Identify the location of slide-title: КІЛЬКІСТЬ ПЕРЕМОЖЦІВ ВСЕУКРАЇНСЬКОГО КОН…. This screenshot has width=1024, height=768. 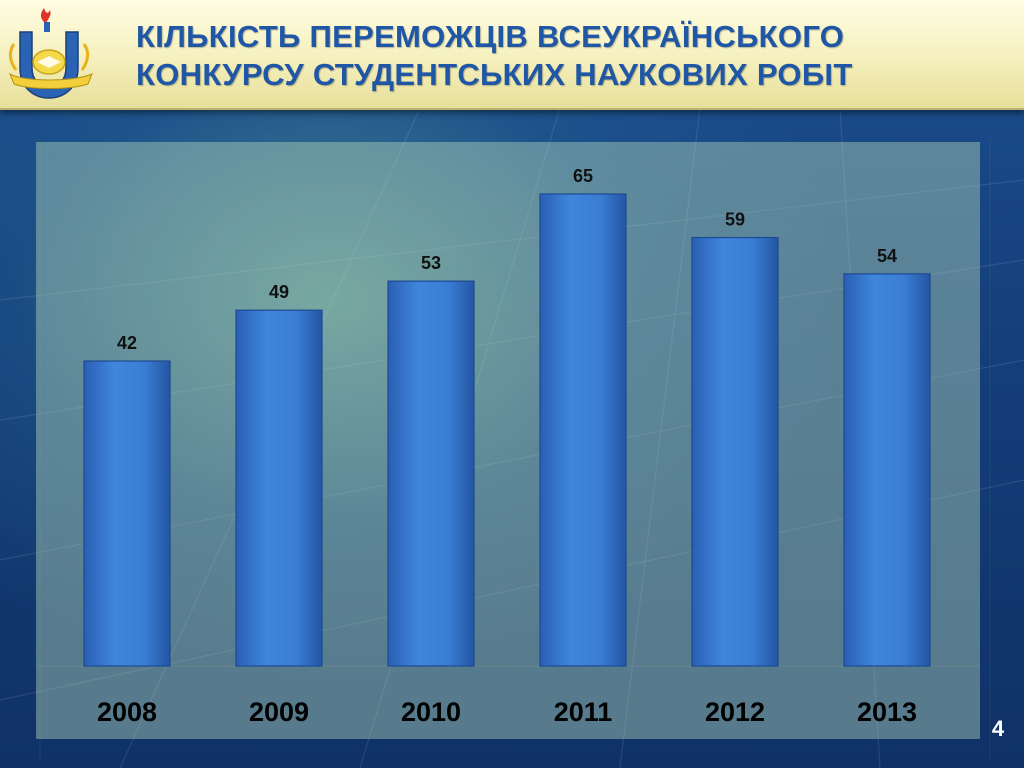
(566, 56).